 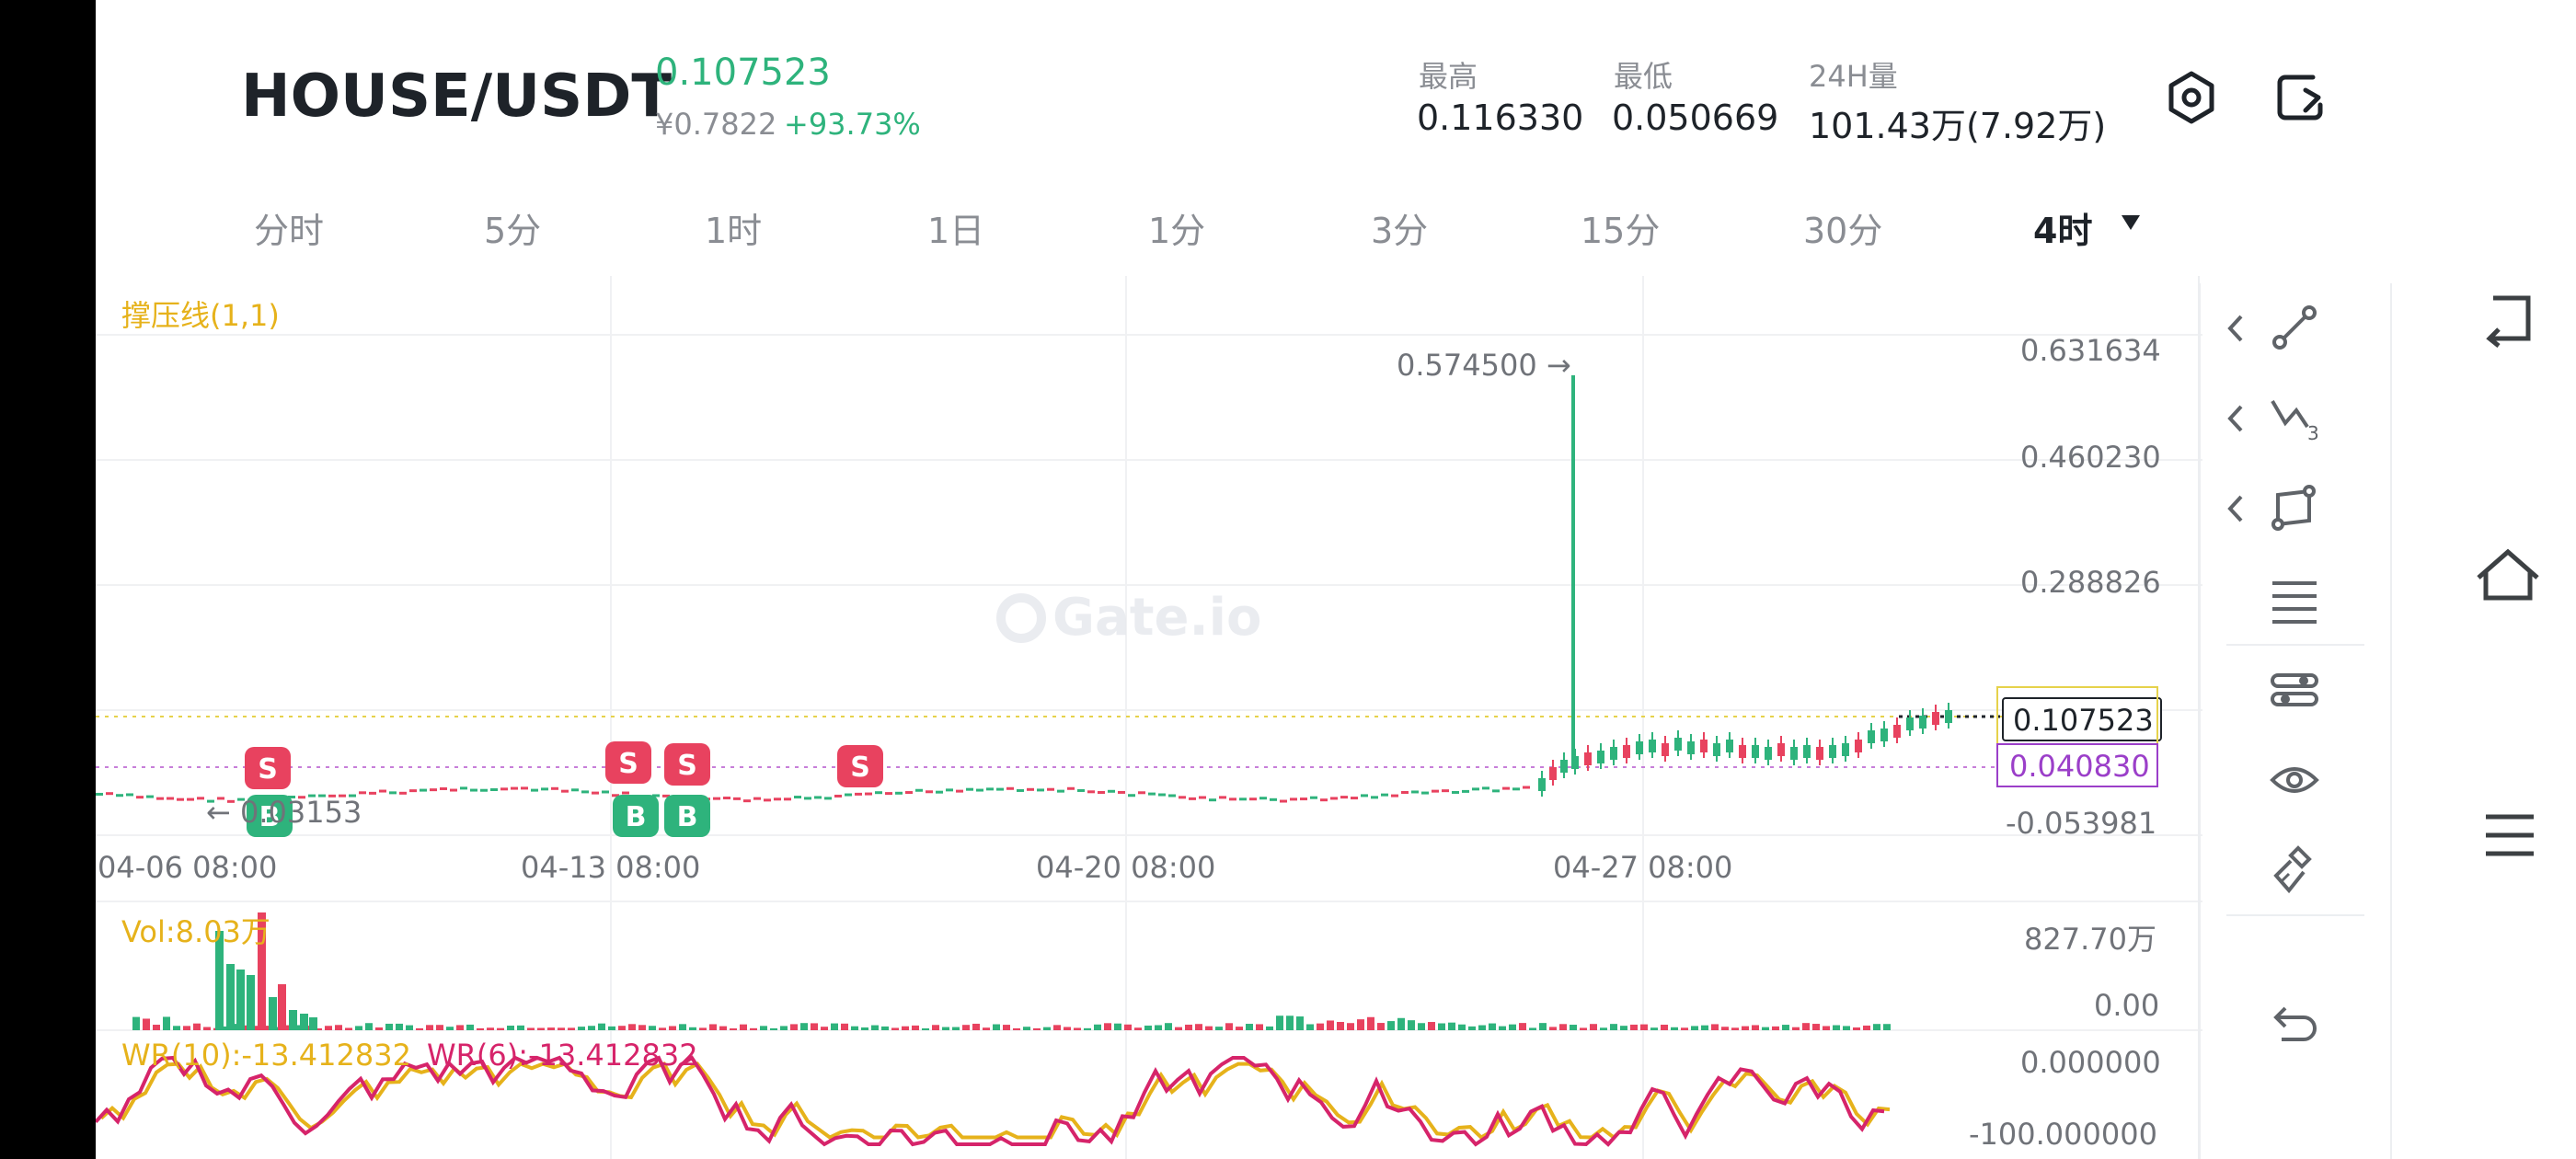 I want to click on tab-30m: 30分, so click(x=1843, y=231).